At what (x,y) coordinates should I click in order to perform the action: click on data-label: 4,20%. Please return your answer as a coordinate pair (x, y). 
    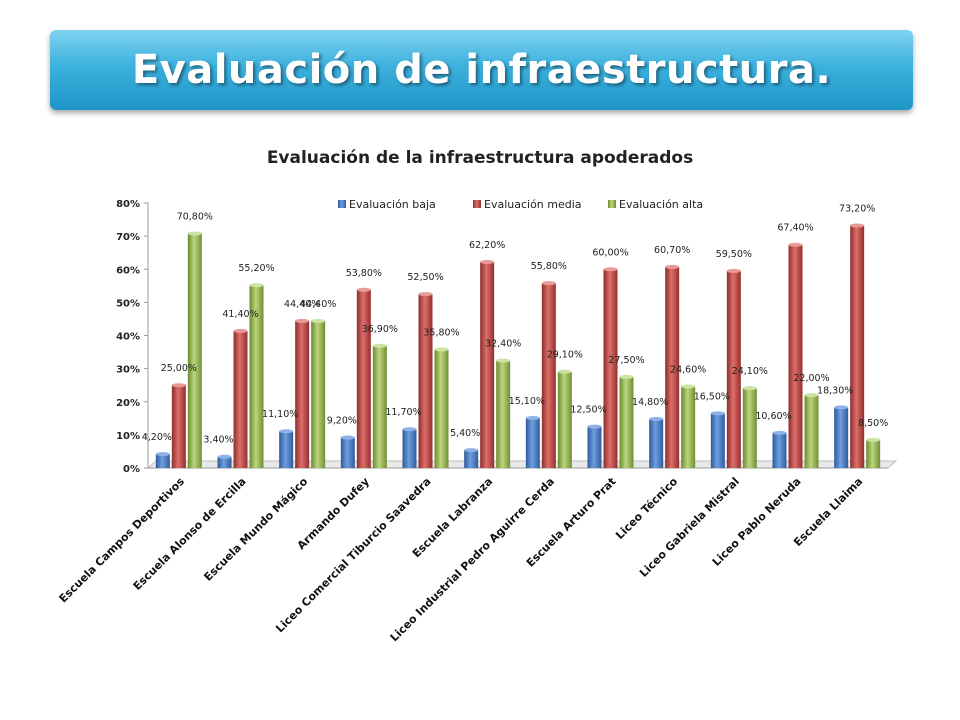
    Looking at the image, I should click on (157, 437).